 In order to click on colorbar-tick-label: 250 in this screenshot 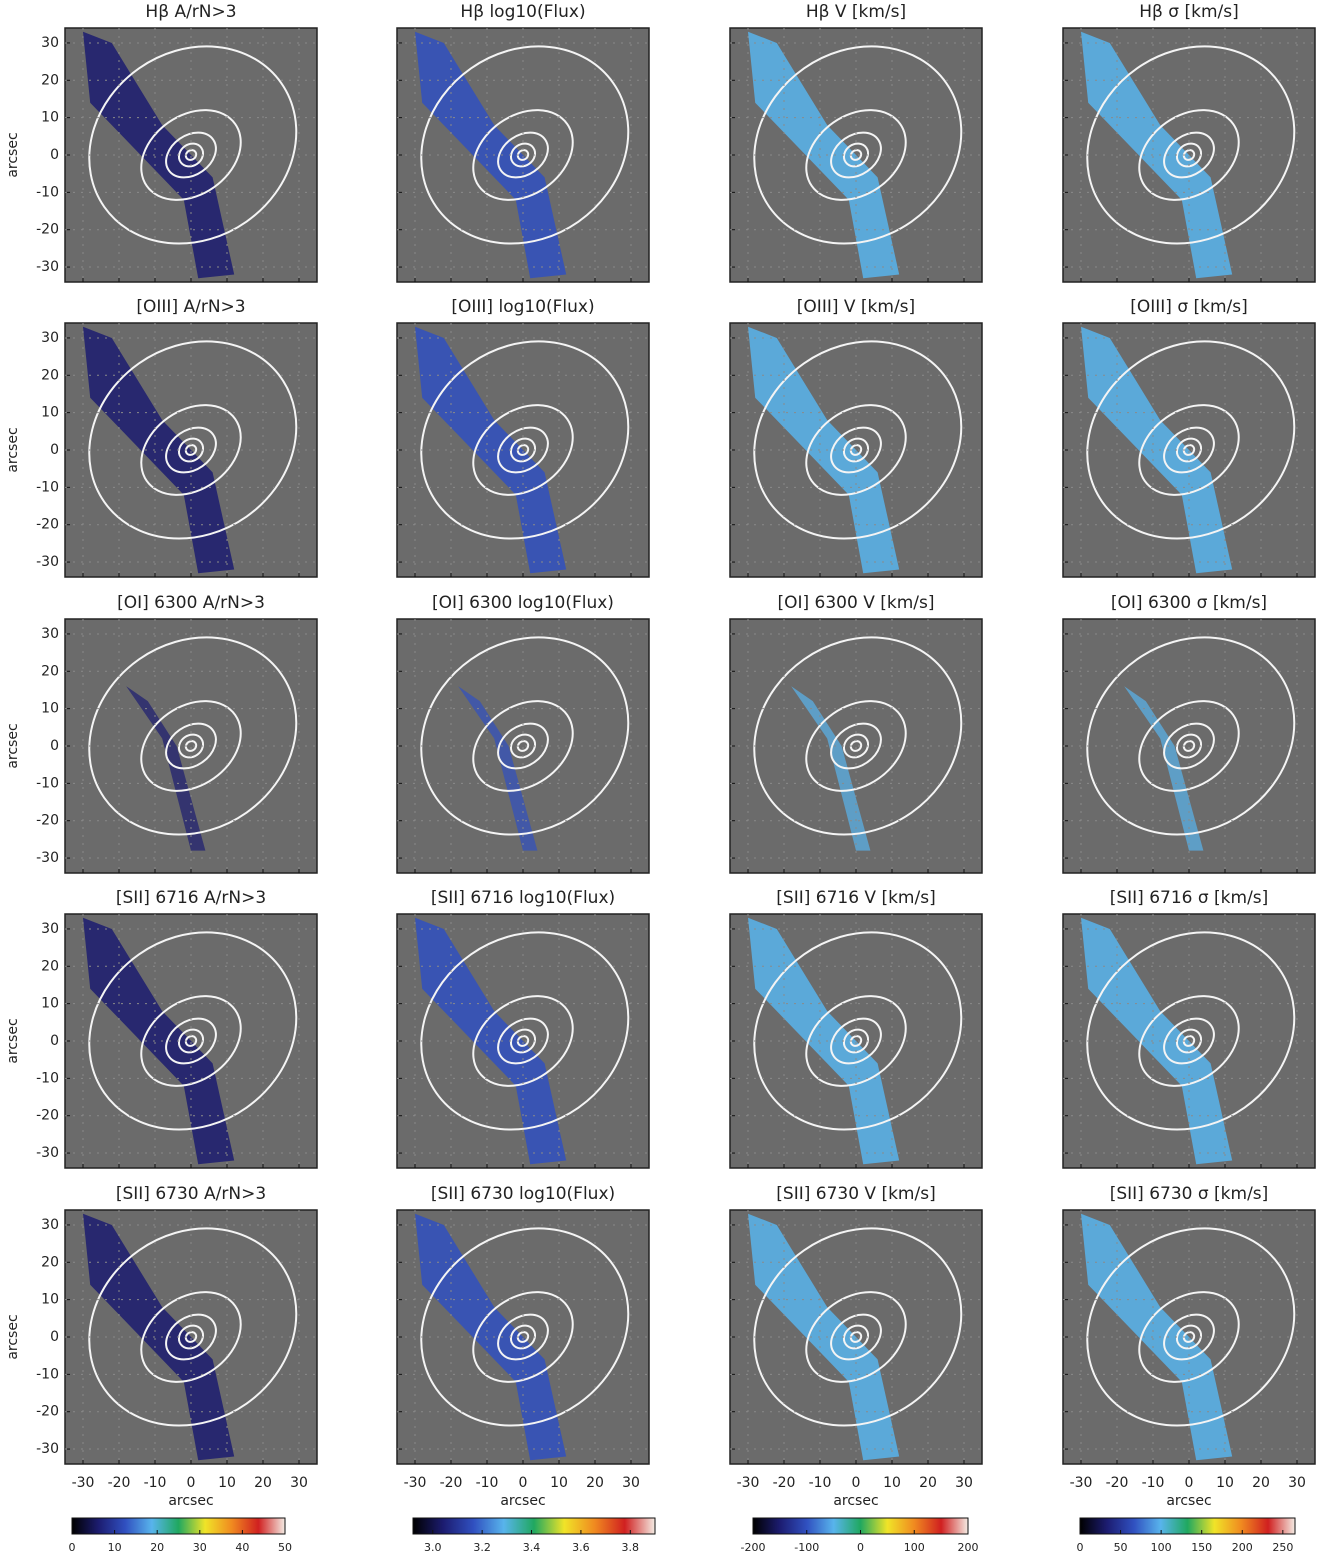, I will do `click(1282, 1547)`.